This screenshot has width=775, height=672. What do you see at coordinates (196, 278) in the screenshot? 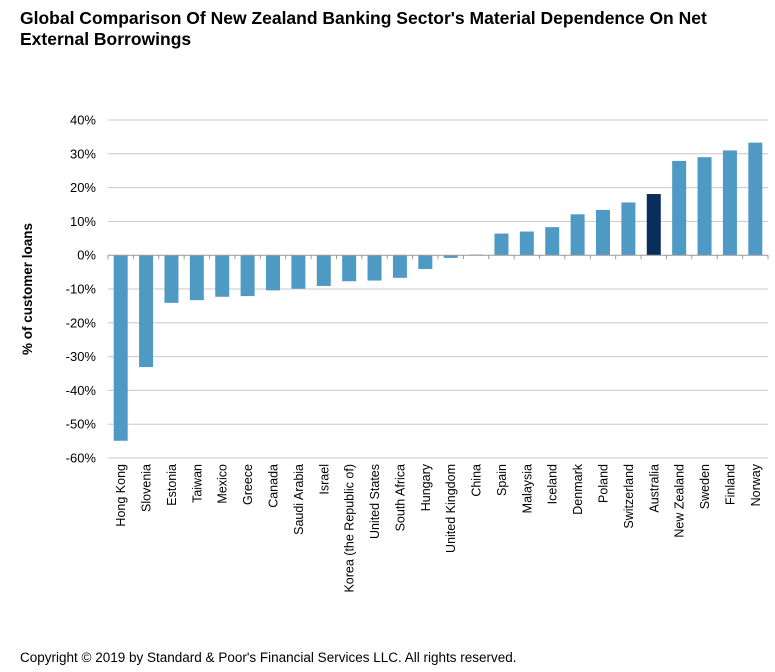
I see `bar-taiwan` at bounding box center [196, 278].